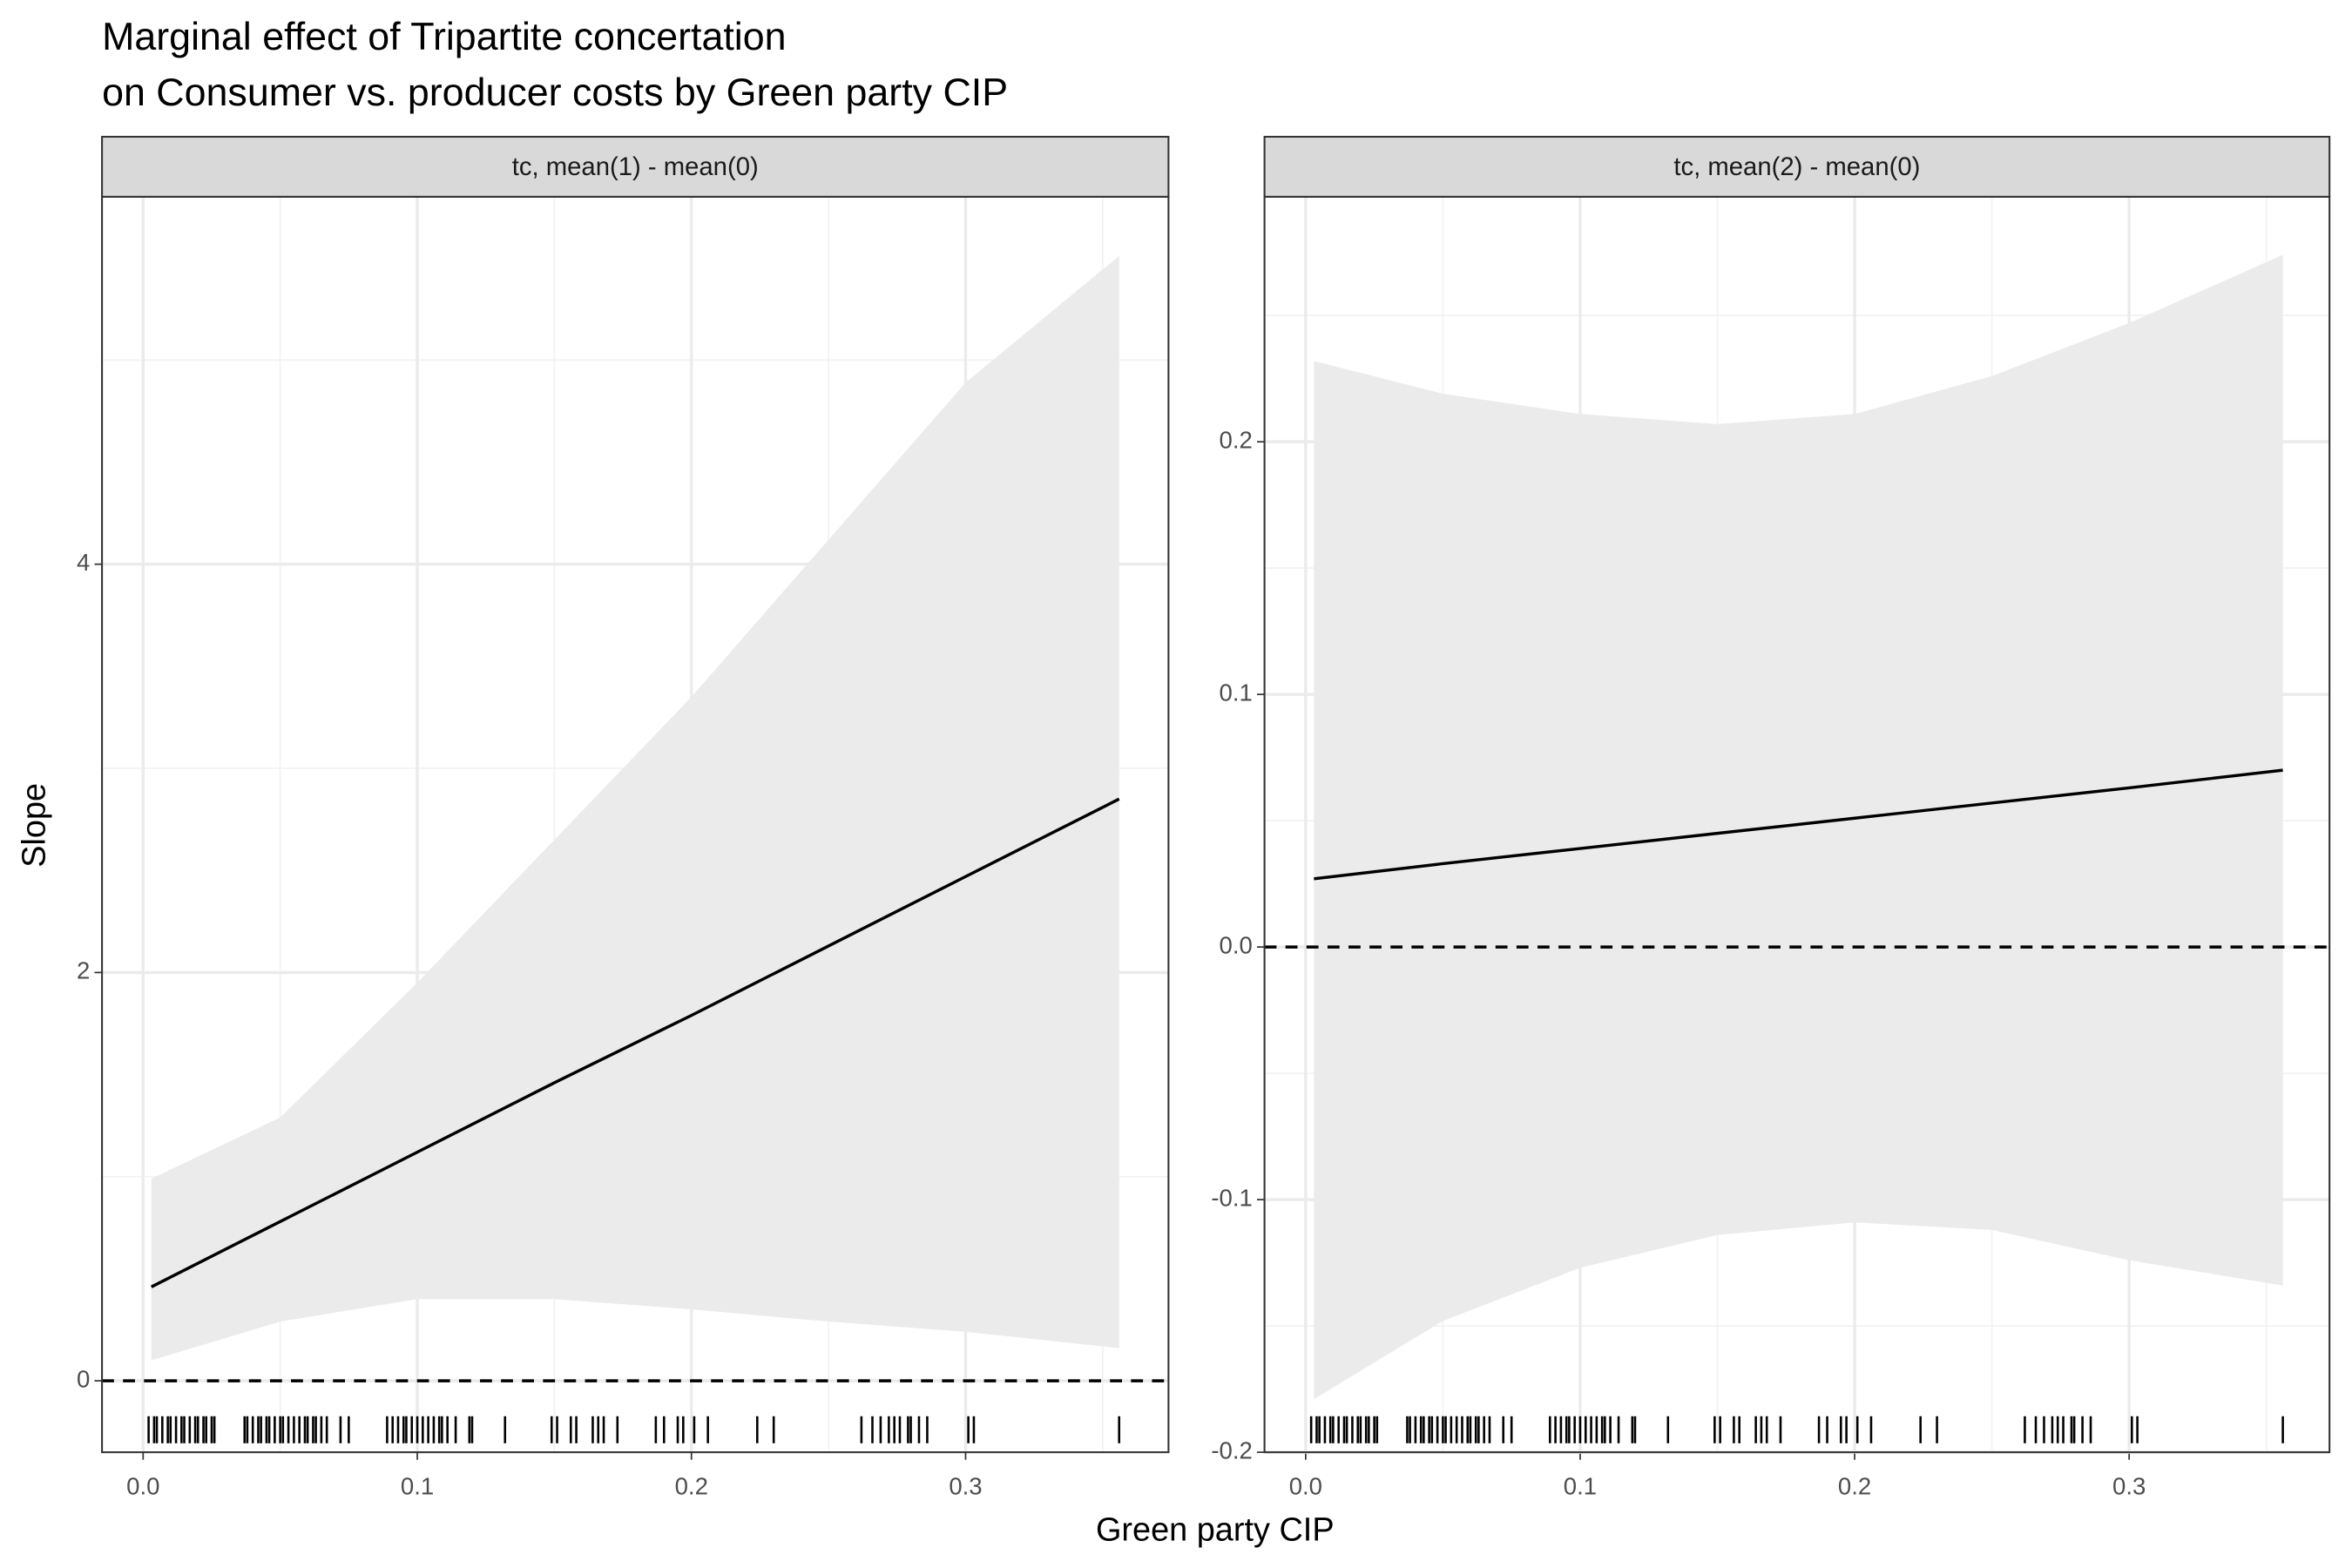 This screenshot has width=2352, height=1568. Describe the element at coordinates (1236, 439) in the screenshot. I see `y-tick-label: 0.2` at that location.